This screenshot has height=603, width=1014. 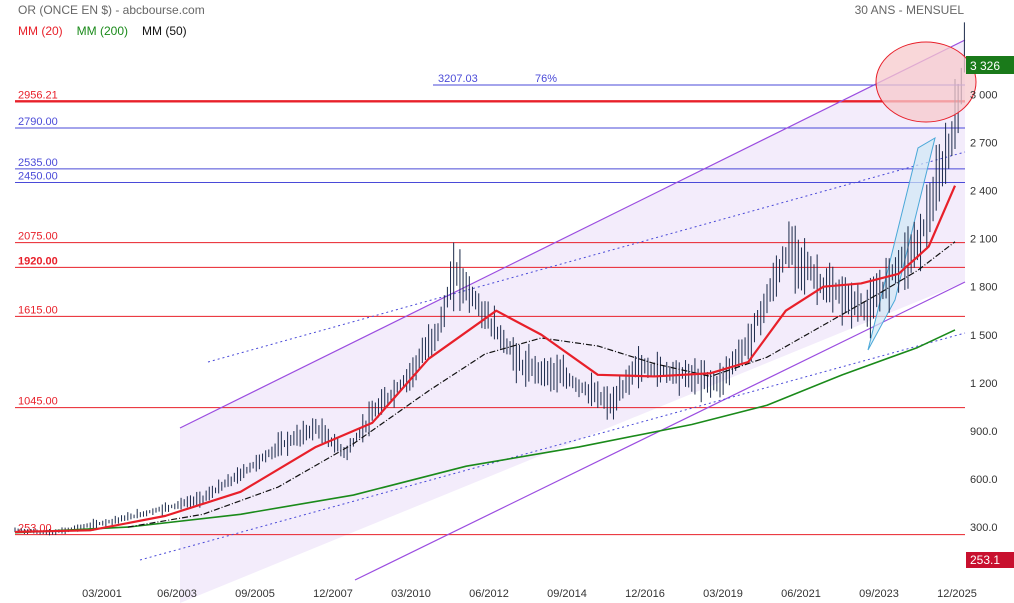 What do you see at coordinates (164, 31) in the screenshot?
I see `legend-mm50: MM (50)` at bounding box center [164, 31].